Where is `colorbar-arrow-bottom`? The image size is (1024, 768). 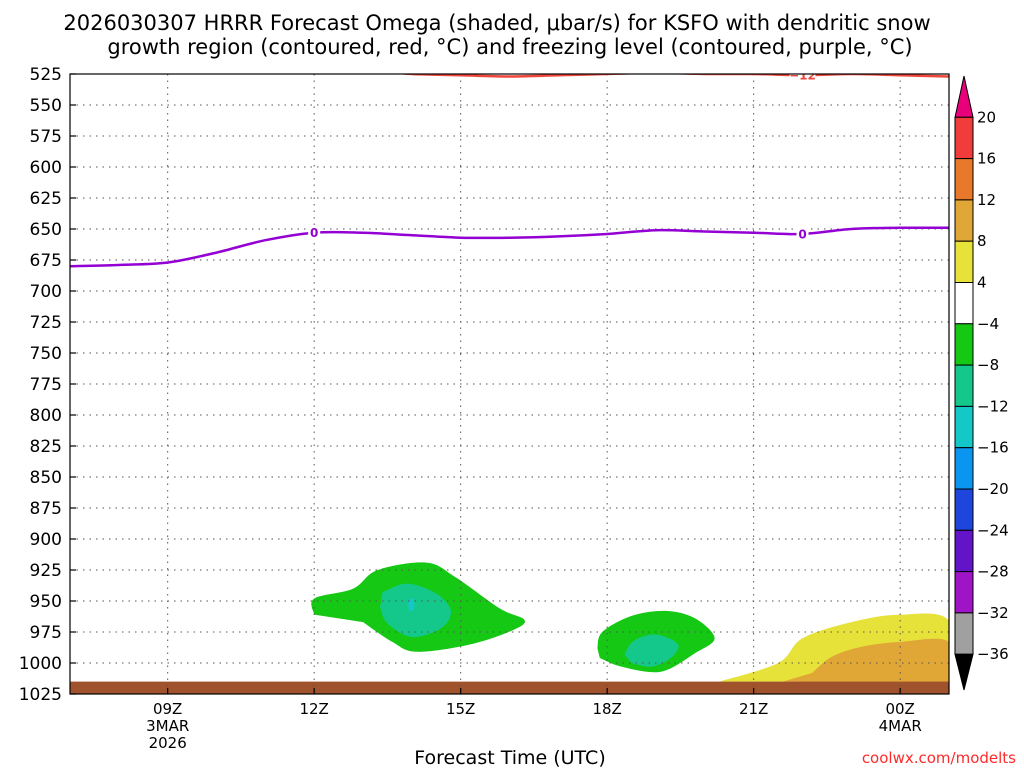 colorbar-arrow-bottom is located at coordinates (964, 672).